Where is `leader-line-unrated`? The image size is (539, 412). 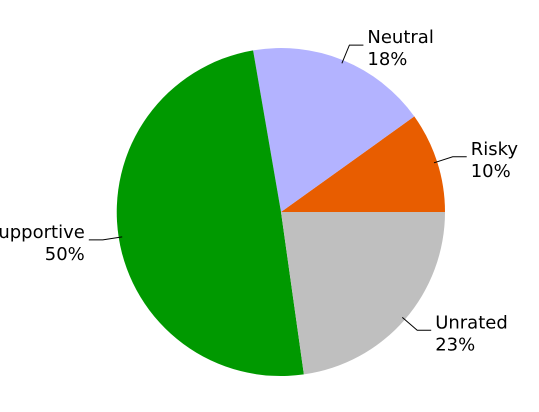
leader-line-unrated is located at coordinates (416, 324).